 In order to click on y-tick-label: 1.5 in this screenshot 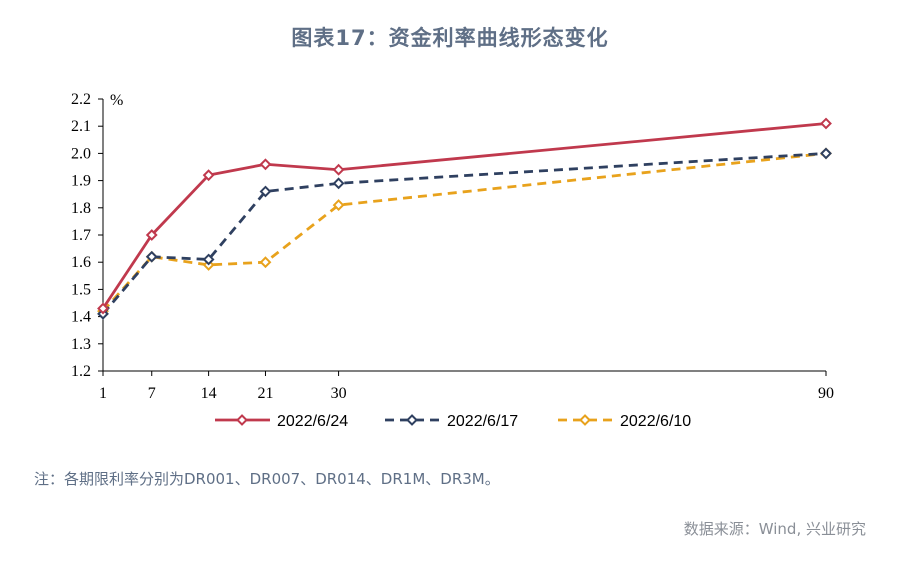, I will do `click(81, 289)`.